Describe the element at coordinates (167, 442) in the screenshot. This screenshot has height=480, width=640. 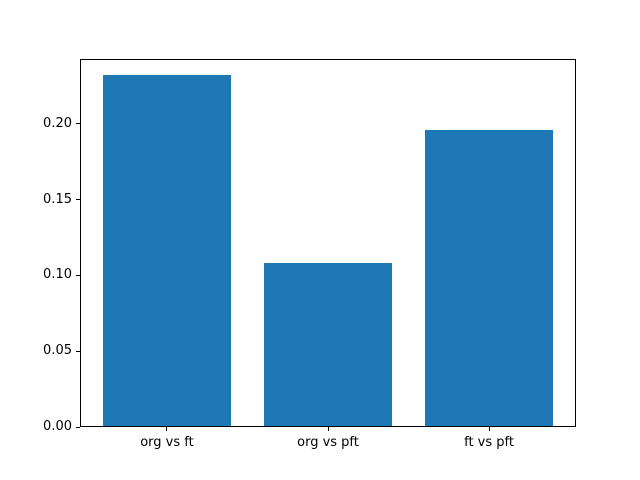
I see `x-tick-label: org vs ft` at that location.